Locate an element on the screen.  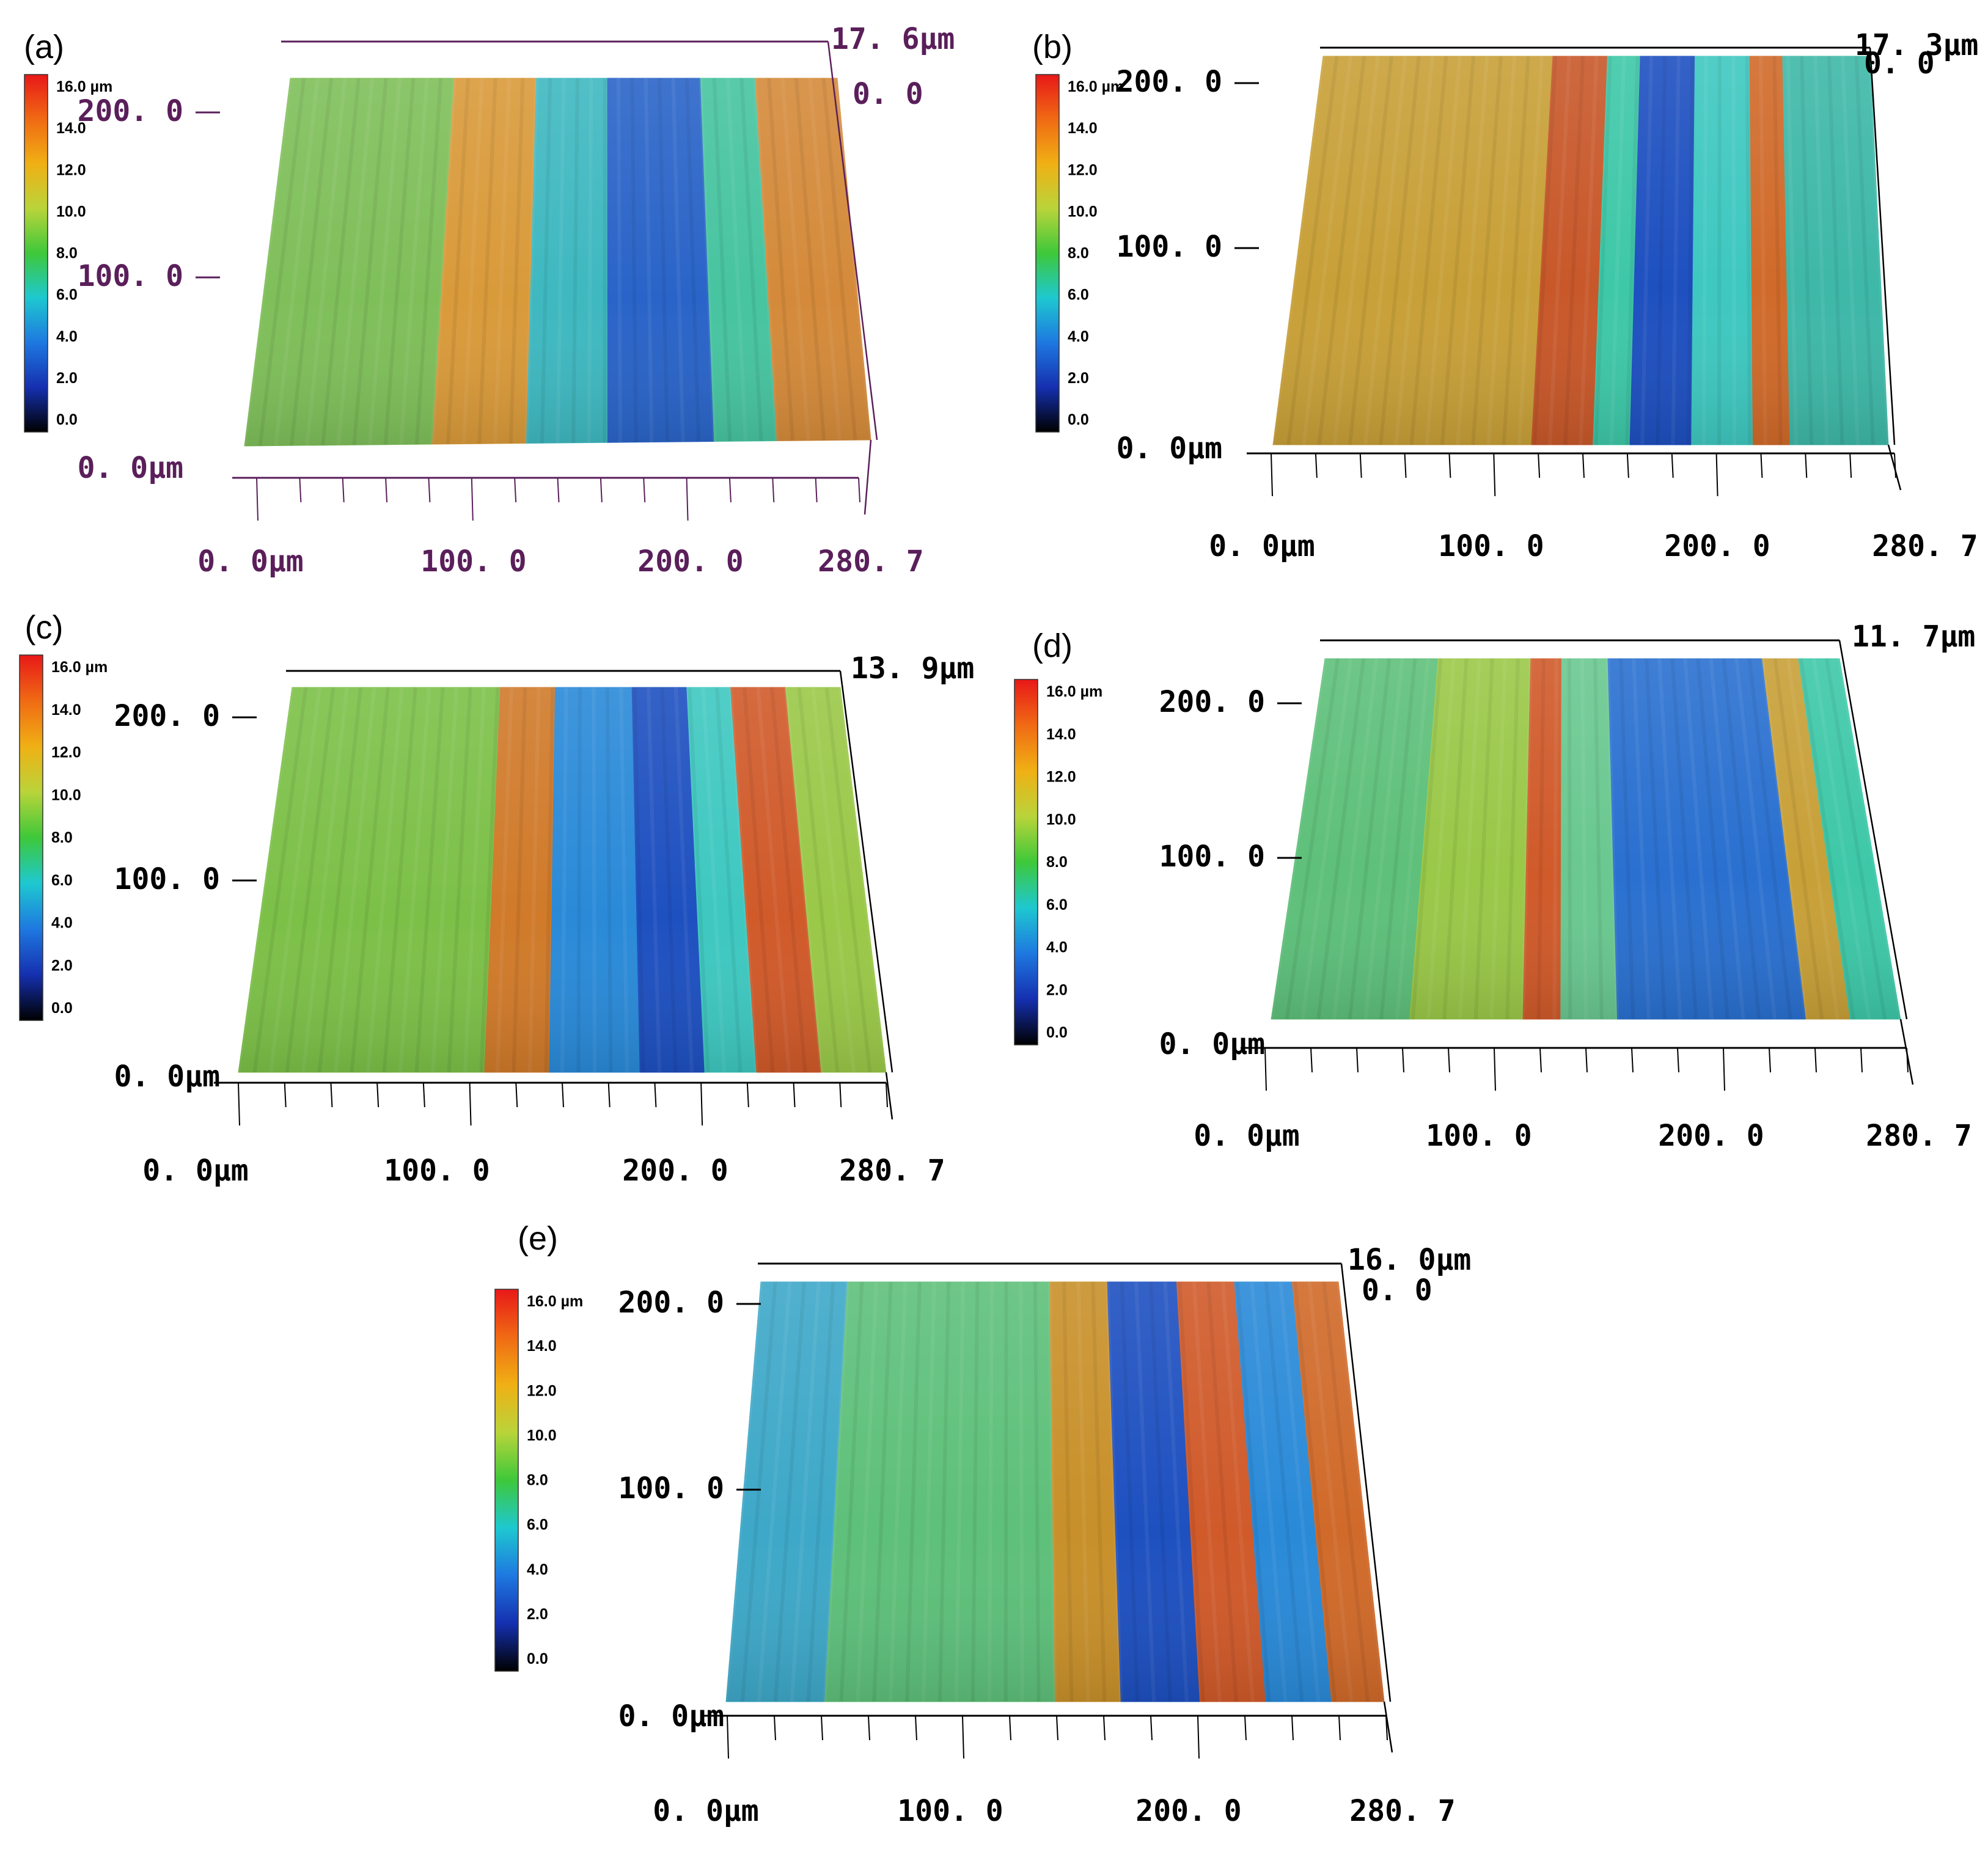
z-zero-label: 0. 0 is located at coordinates (1899, 63).